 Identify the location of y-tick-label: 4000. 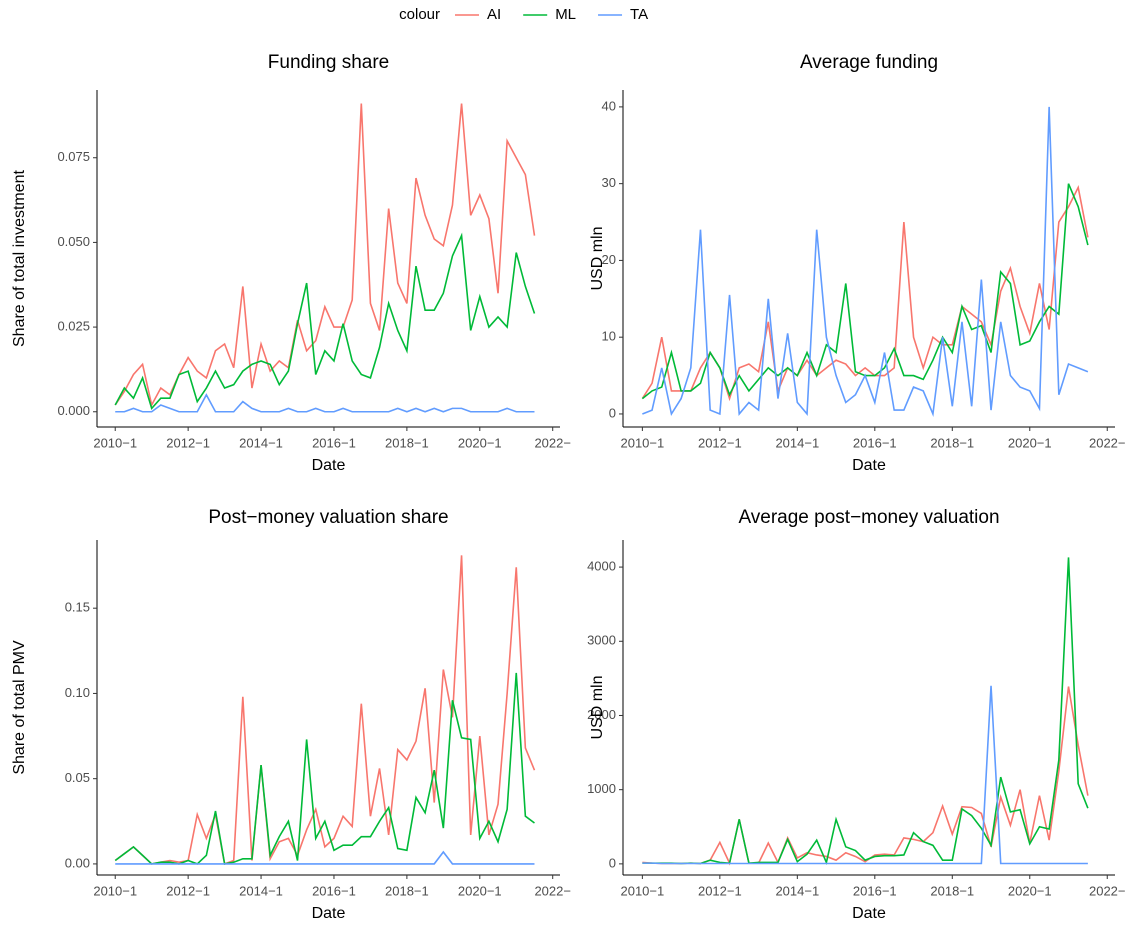
(601, 566).